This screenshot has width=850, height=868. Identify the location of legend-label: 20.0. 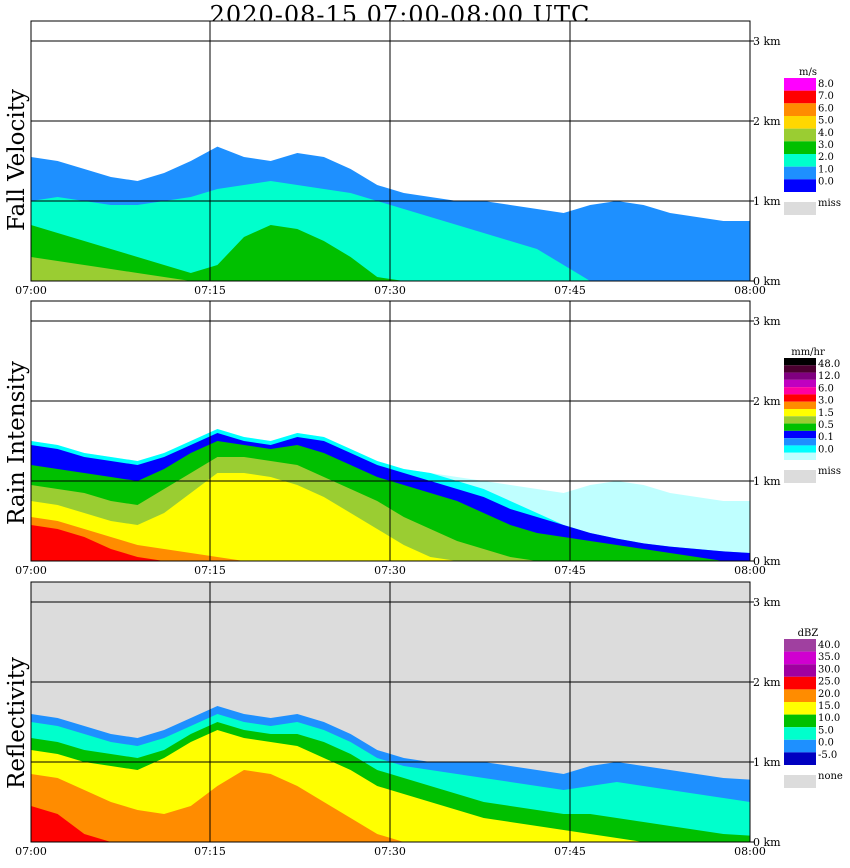
(829, 694).